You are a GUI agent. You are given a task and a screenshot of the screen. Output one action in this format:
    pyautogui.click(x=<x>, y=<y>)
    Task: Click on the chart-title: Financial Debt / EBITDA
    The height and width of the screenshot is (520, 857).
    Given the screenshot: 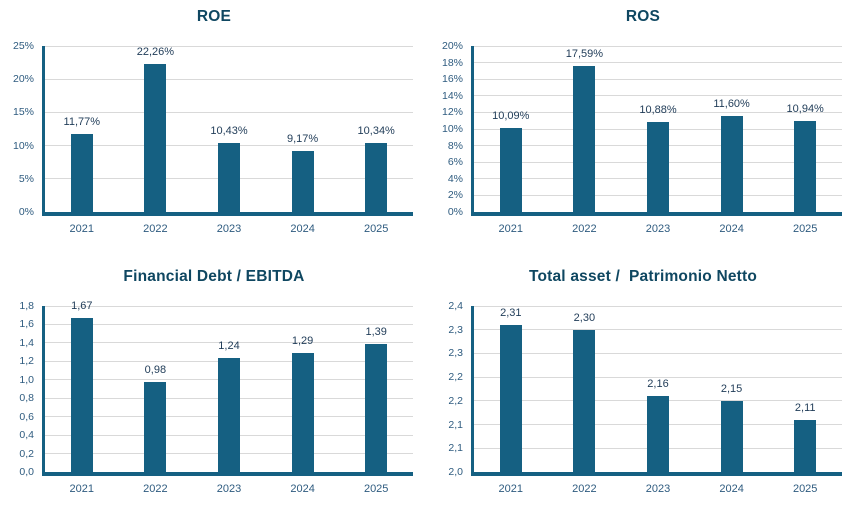 What is the action you would take?
    pyautogui.click(x=214, y=276)
    